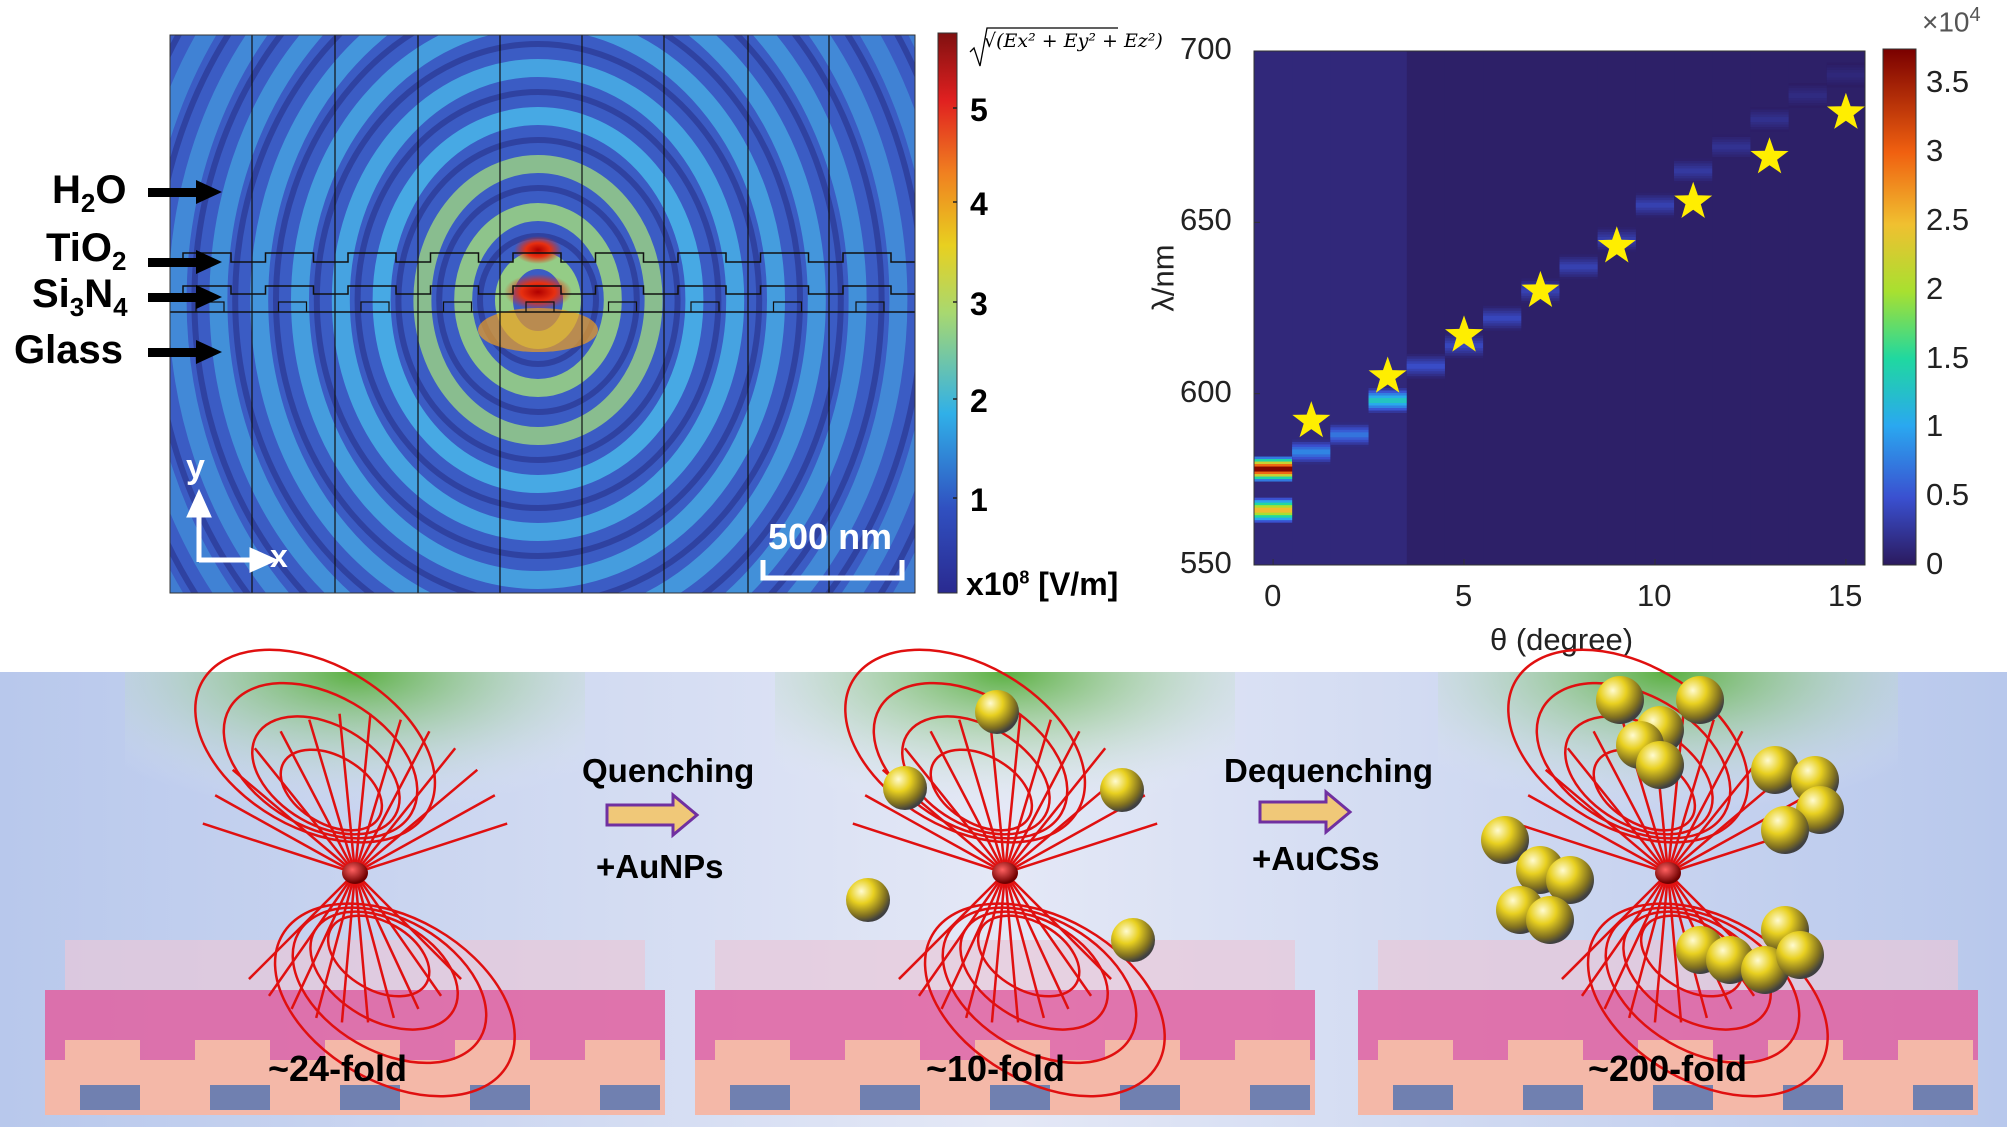 This screenshot has height=1127, width=2007. I want to click on colorbar-tick-label: 0, so click(1935, 563).